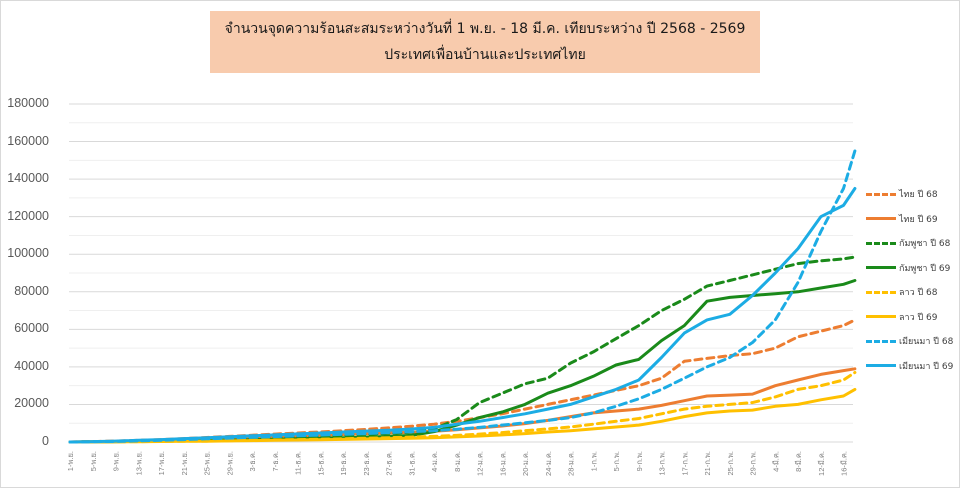 The image size is (960, 489). I want to click on x-tick-label: 27-ธ.ค., so click(389, 463).